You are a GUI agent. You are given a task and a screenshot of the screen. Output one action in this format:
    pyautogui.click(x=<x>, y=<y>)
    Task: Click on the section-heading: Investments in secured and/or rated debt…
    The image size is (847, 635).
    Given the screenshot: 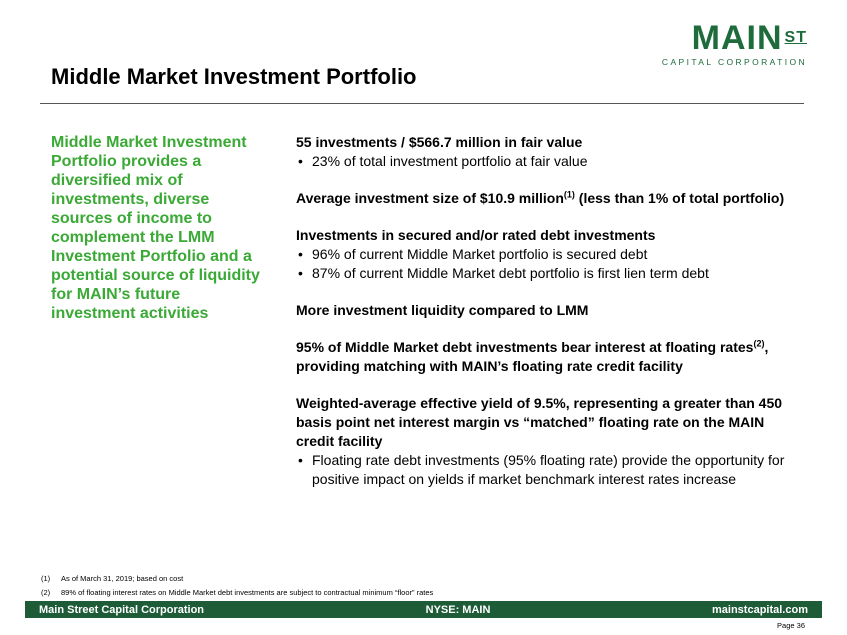 What is the action you would take?
    pyautogui.click(x=476, y=235)
    